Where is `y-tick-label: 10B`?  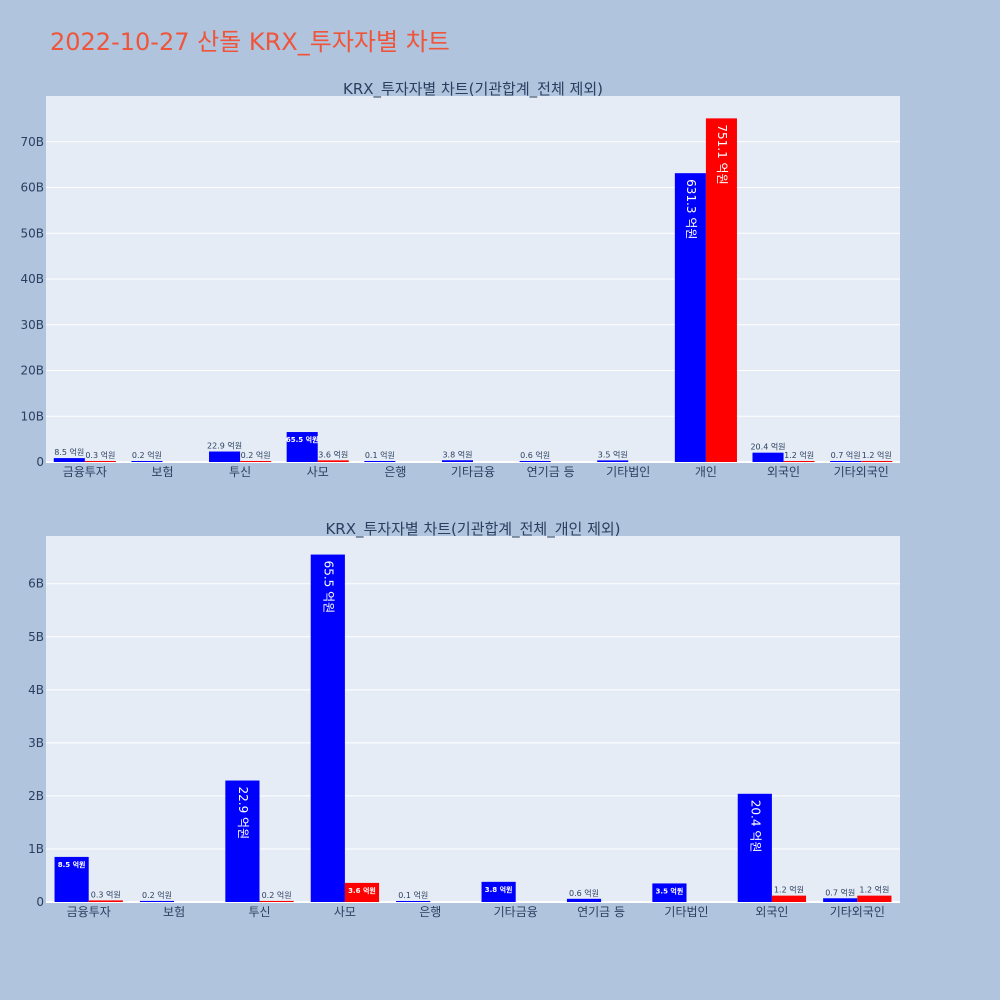
y-tick-label: 10B is located at coordinates (32, 416).